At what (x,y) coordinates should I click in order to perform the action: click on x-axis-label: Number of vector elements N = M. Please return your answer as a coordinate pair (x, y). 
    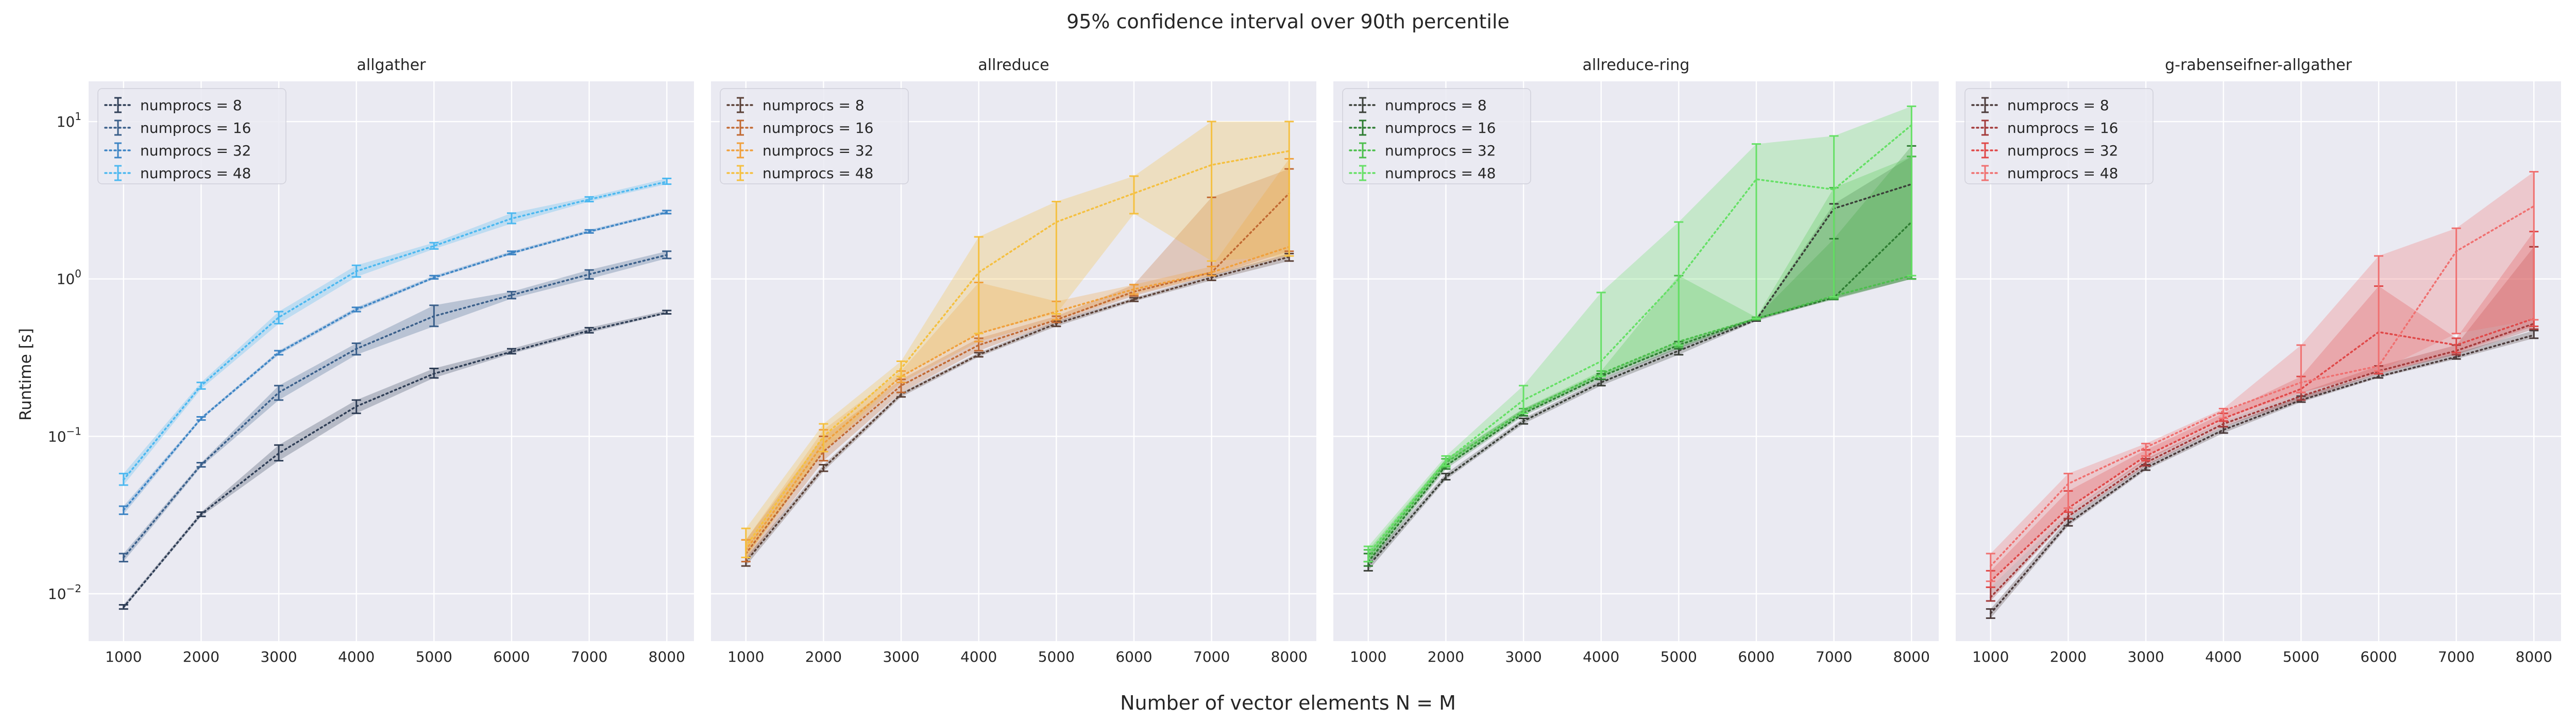
    Looking at the image, I should click on (1288, 703).